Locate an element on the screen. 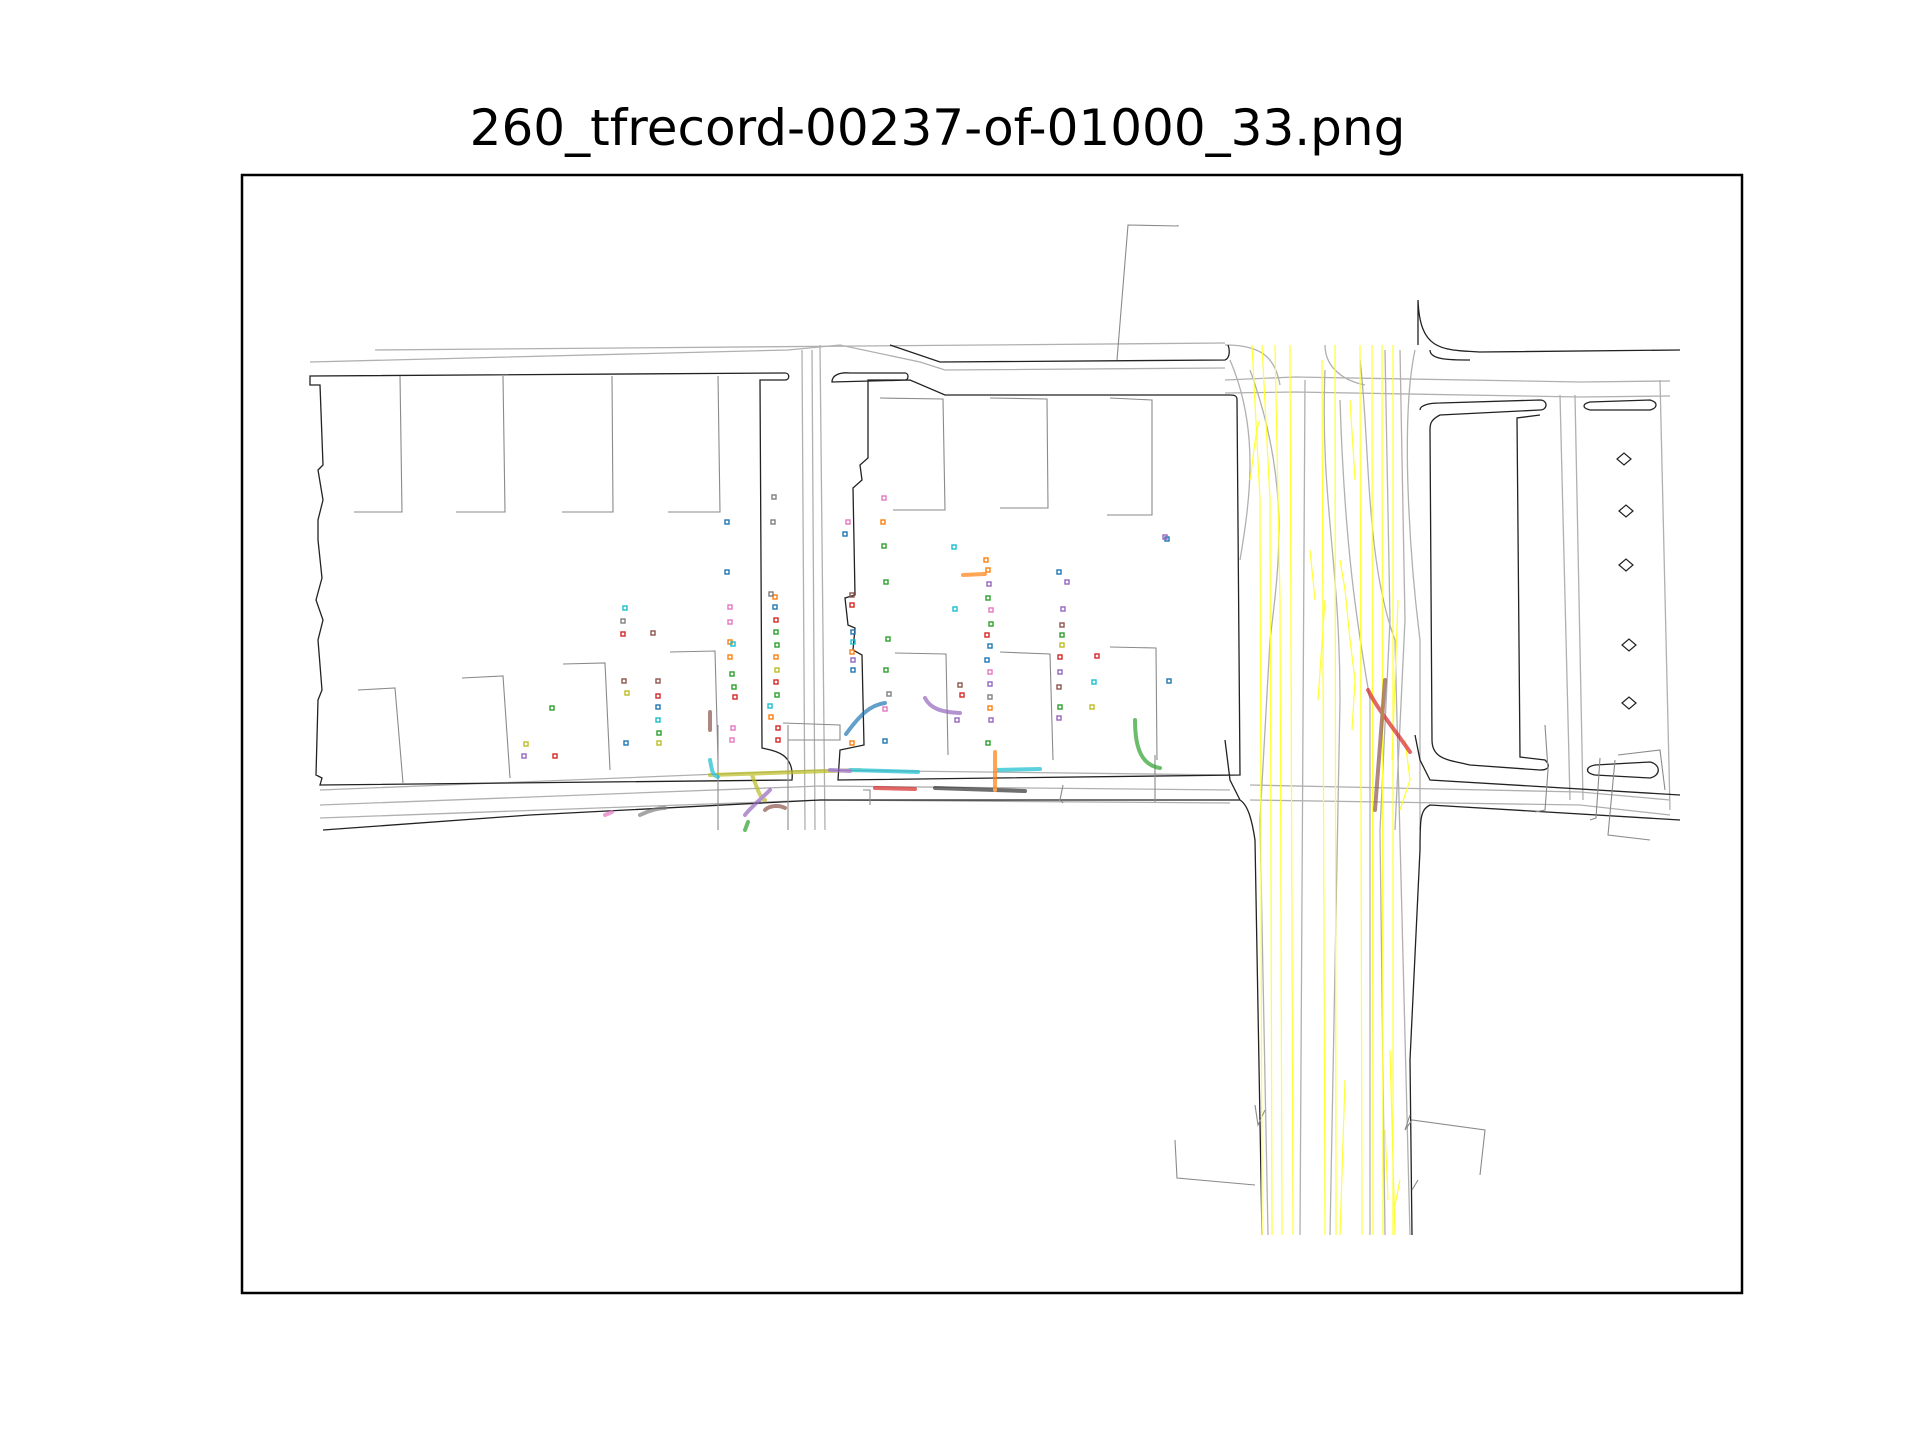 Image resolution: width=1920 pixels, height=1440 pixels. agent-trajectories is located at coordinates (1007, 702).